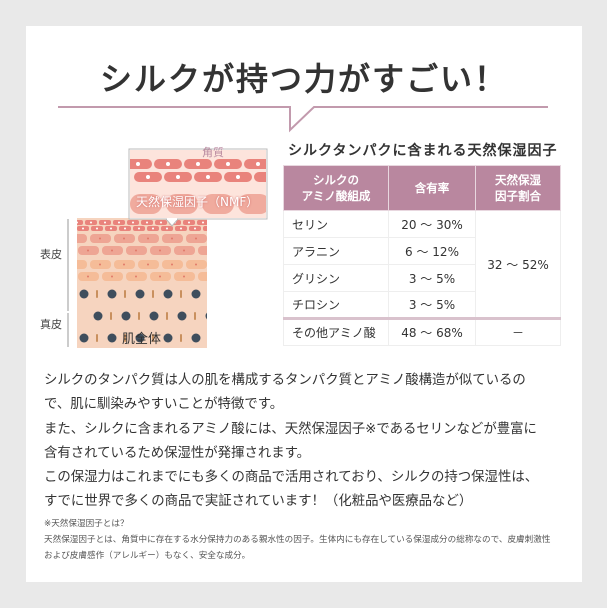 The width and height of the screenshot is (607, 608). What do you see at coordinates (147, 556) in the screenshot?
I see `footnote-line: および皮膚感作（アレルギー）もなく、安全な成分。` at bounding box center [147, 556].